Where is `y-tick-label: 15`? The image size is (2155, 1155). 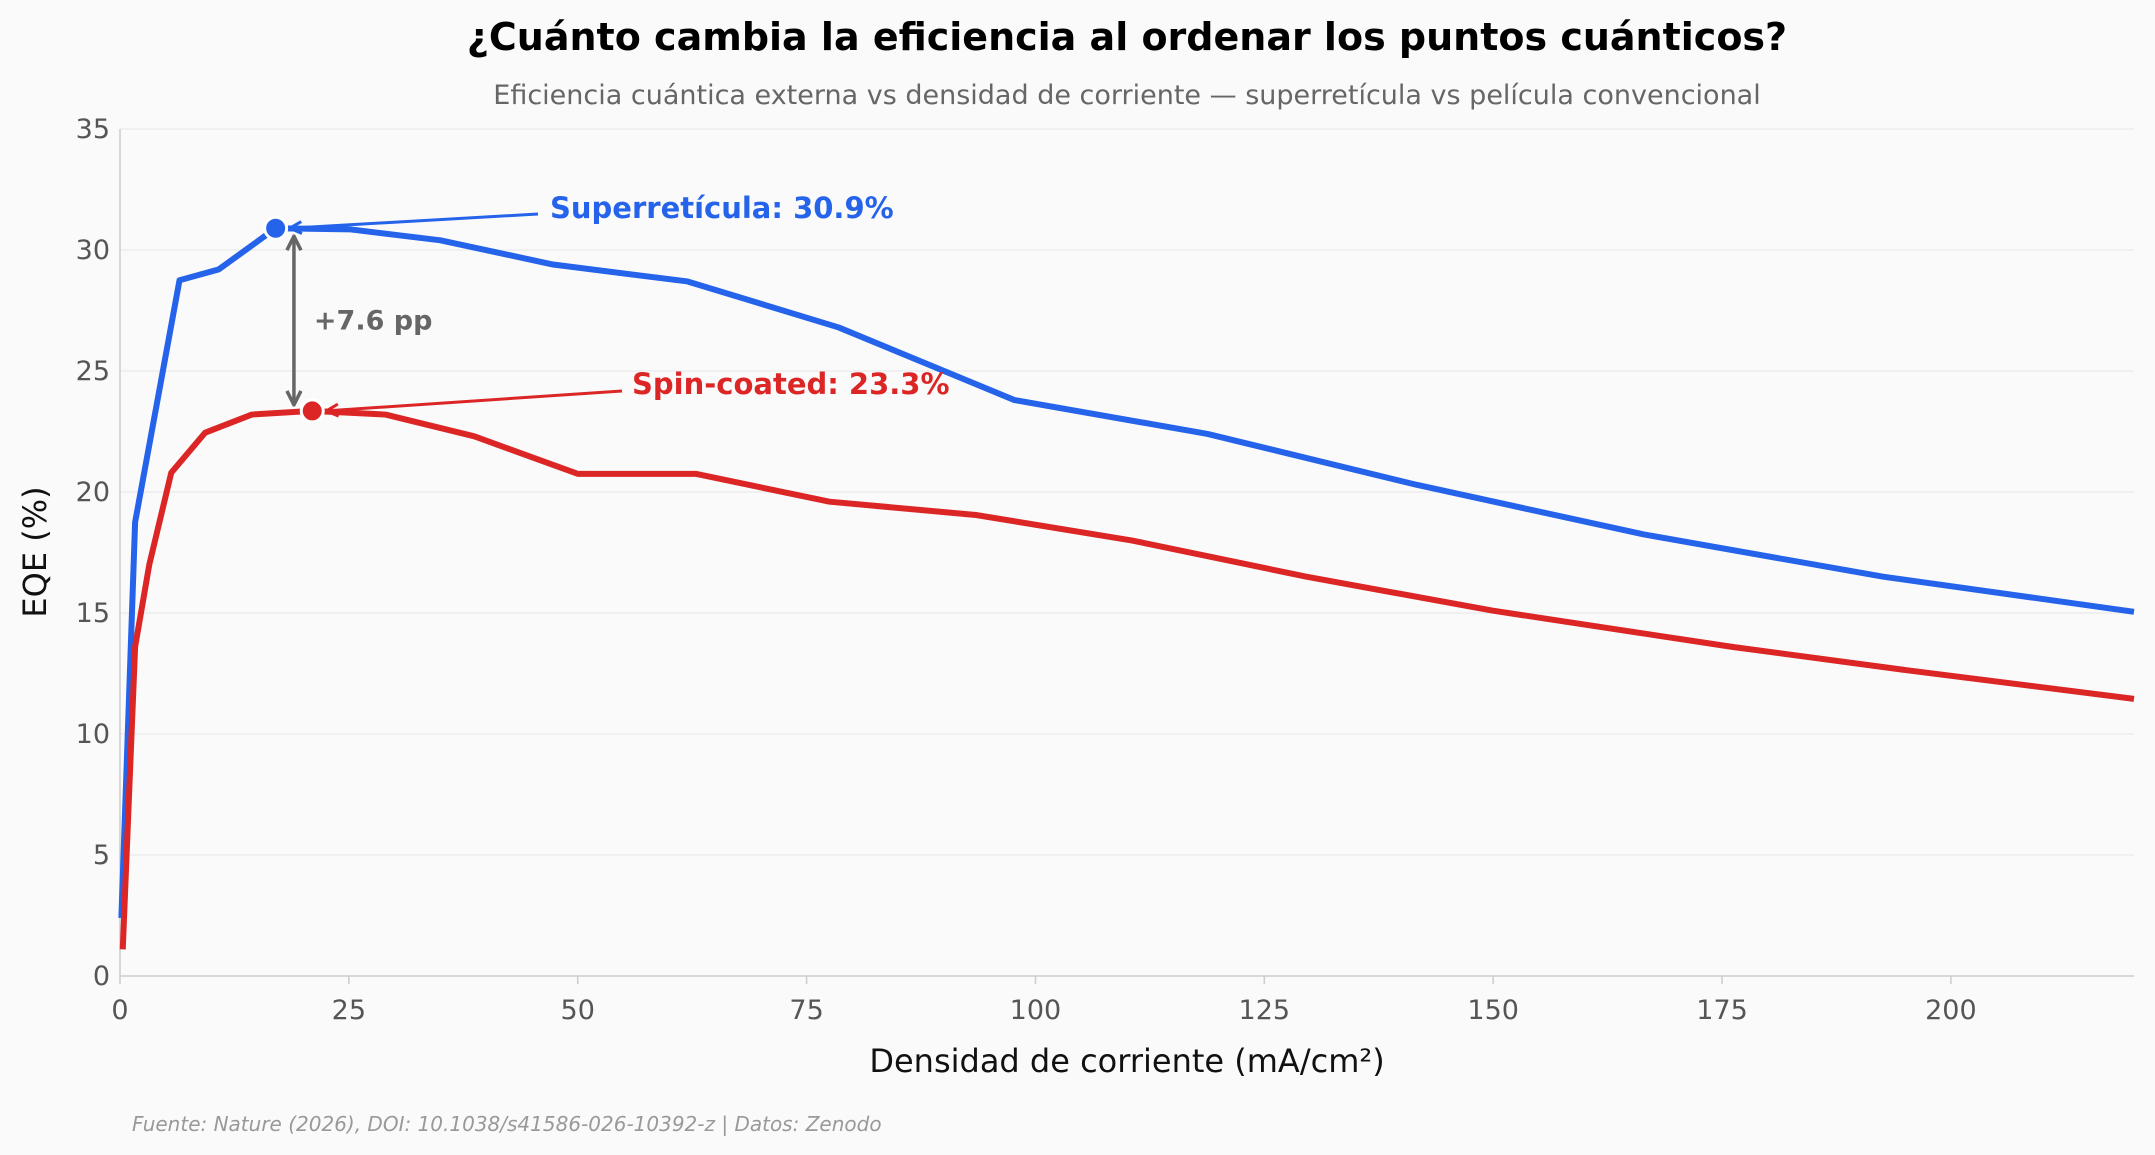 y-tick-label: 15 is located at coordinates (93, 613).